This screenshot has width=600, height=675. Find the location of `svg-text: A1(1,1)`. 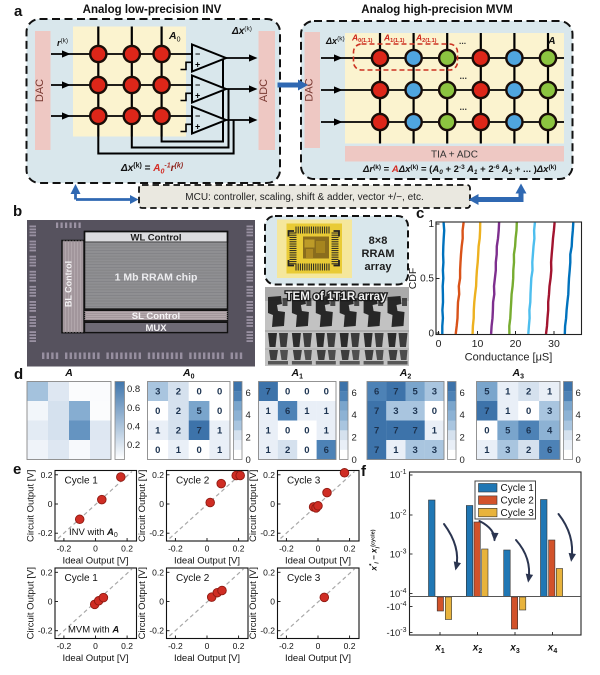

svg-text: A1(1,1) is located at coordinates (394, 39).